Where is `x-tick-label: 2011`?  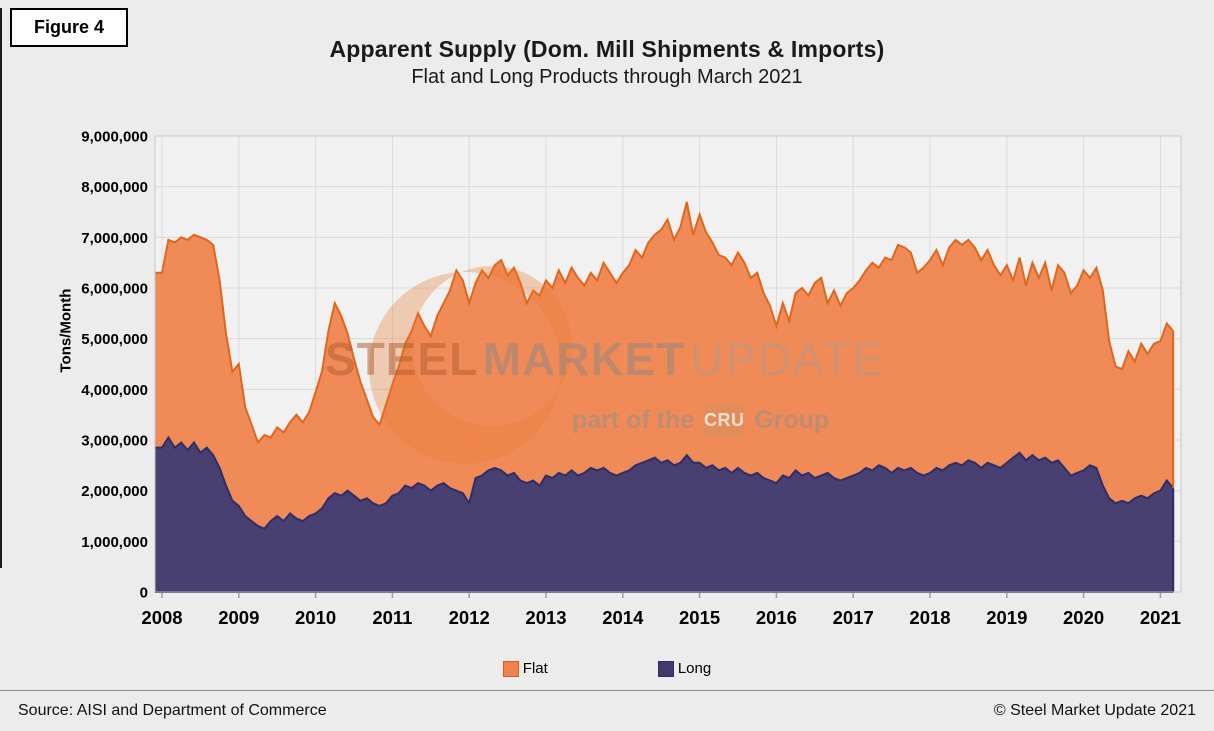
x-tick-label: 2011 is located at coordinates (392, 617).